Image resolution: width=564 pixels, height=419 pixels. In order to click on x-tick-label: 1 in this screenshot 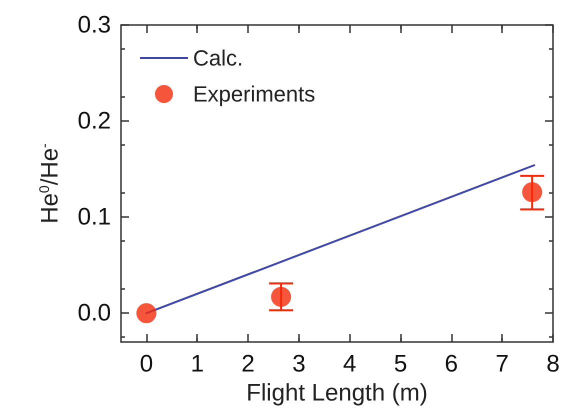, I will do `click(197, 364)`.